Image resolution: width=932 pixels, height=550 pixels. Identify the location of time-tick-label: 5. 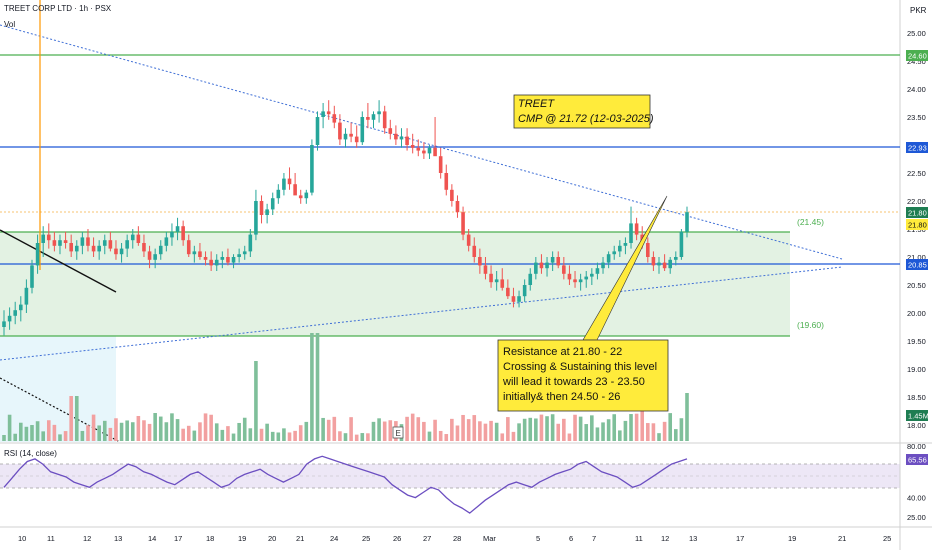
(538, 538).